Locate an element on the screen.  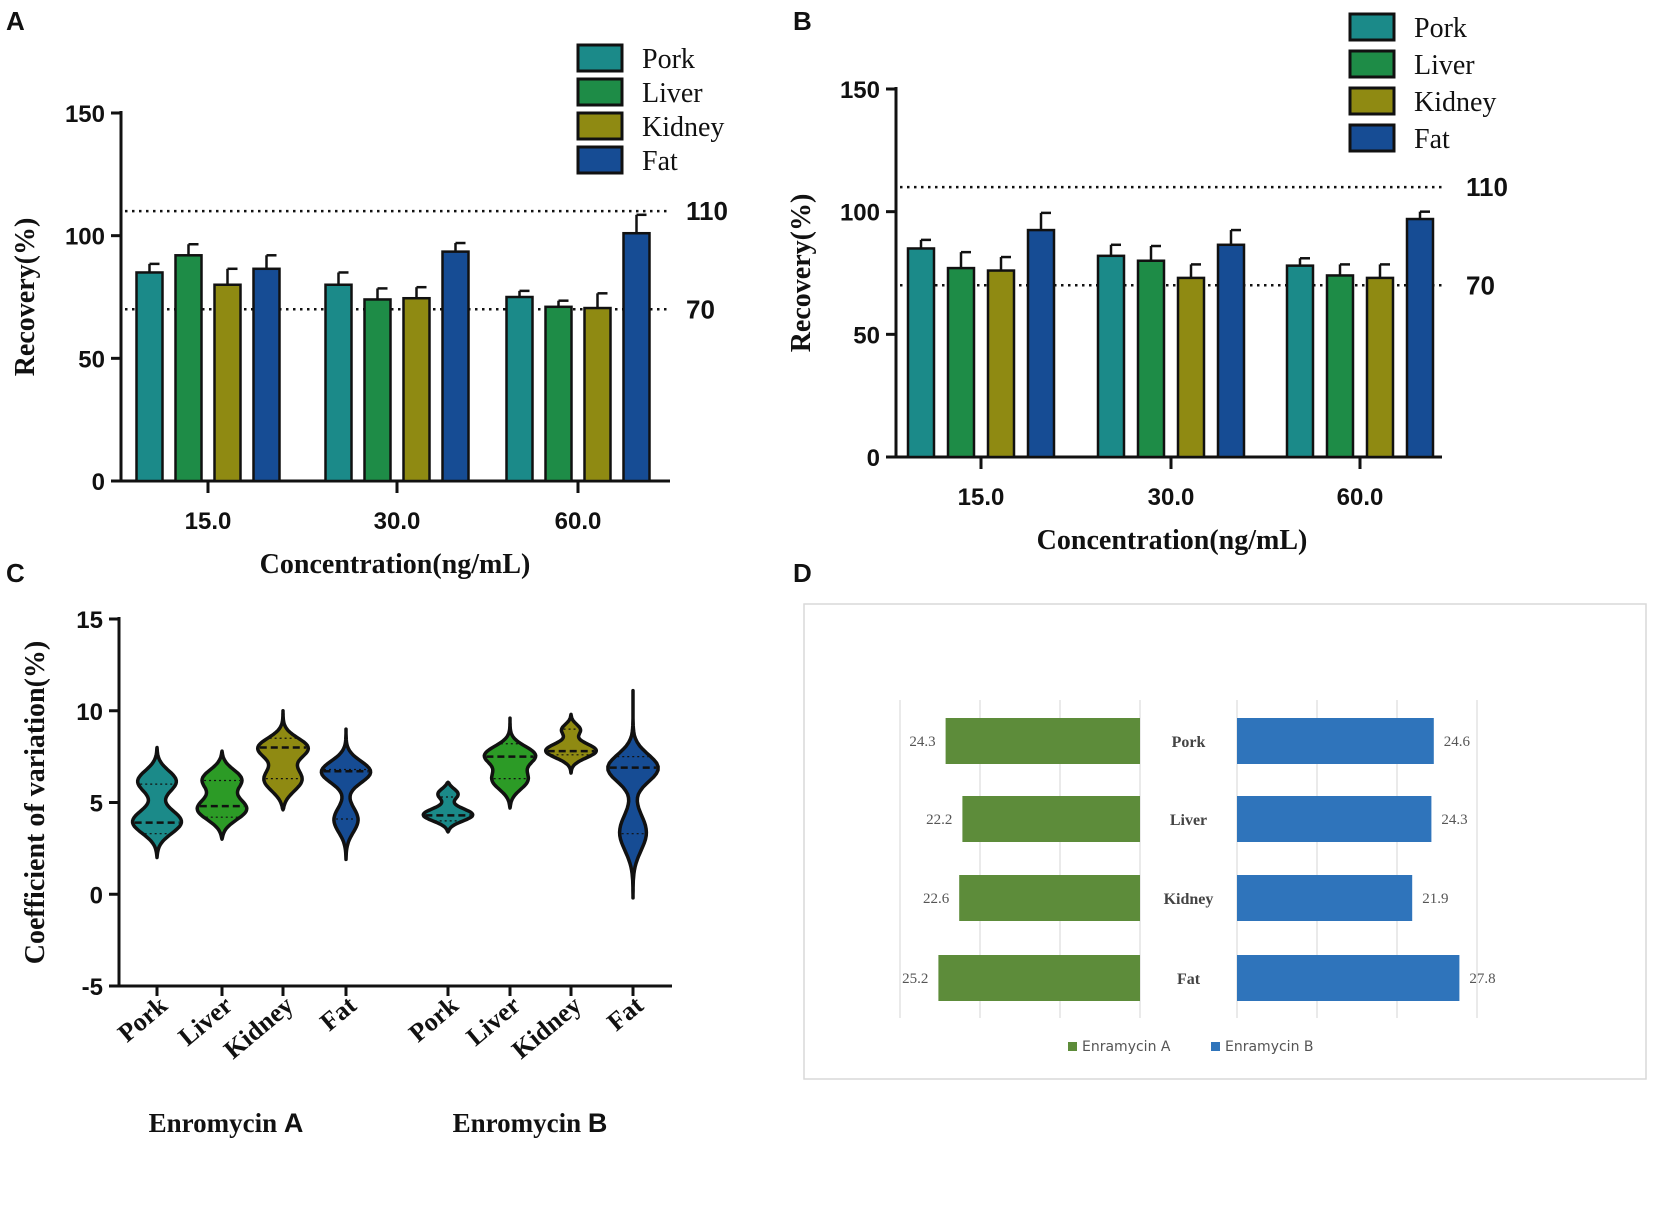
legend-label-fat: Fat is located at coordinates (1432, 139).